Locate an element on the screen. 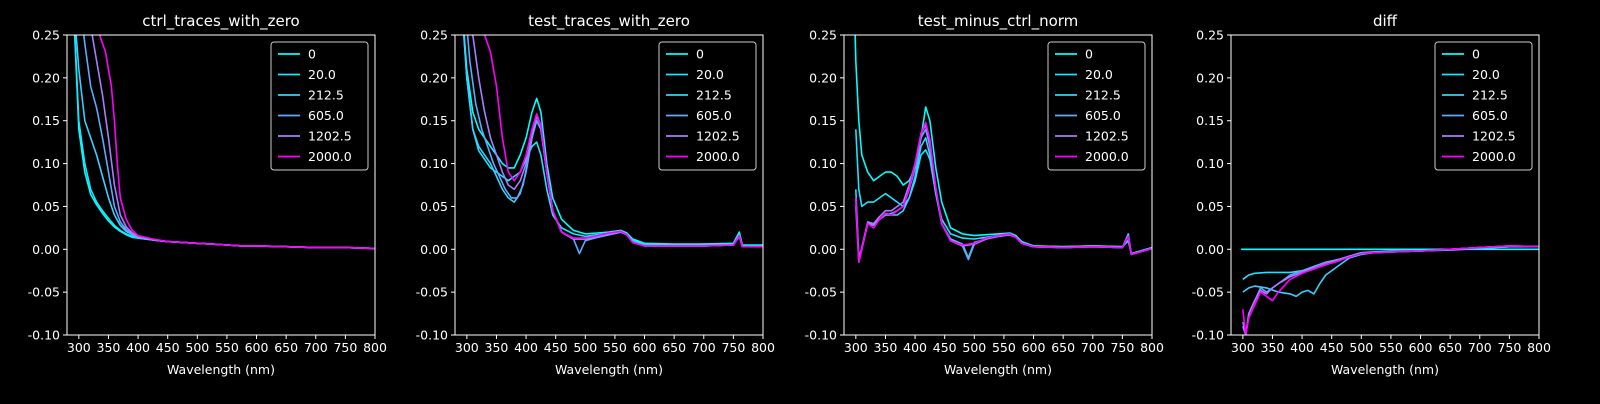 Image resolution: width=1600 pixels, height=404 pixels. chart-title: diff is located at coordinates (1385, 21).